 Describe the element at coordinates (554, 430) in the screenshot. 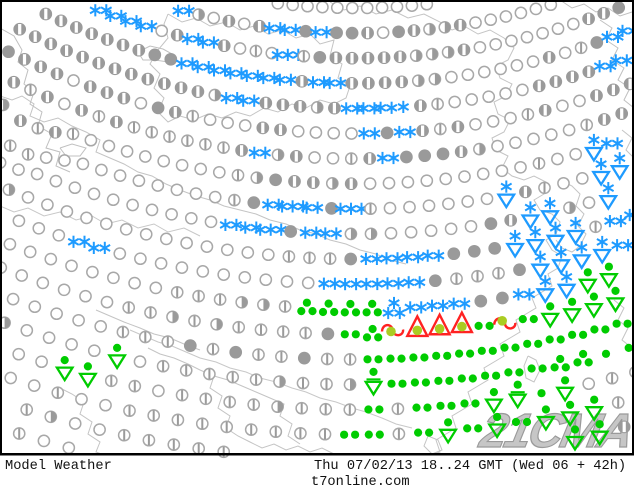

I see `svg-text: 21CMA` at that location.